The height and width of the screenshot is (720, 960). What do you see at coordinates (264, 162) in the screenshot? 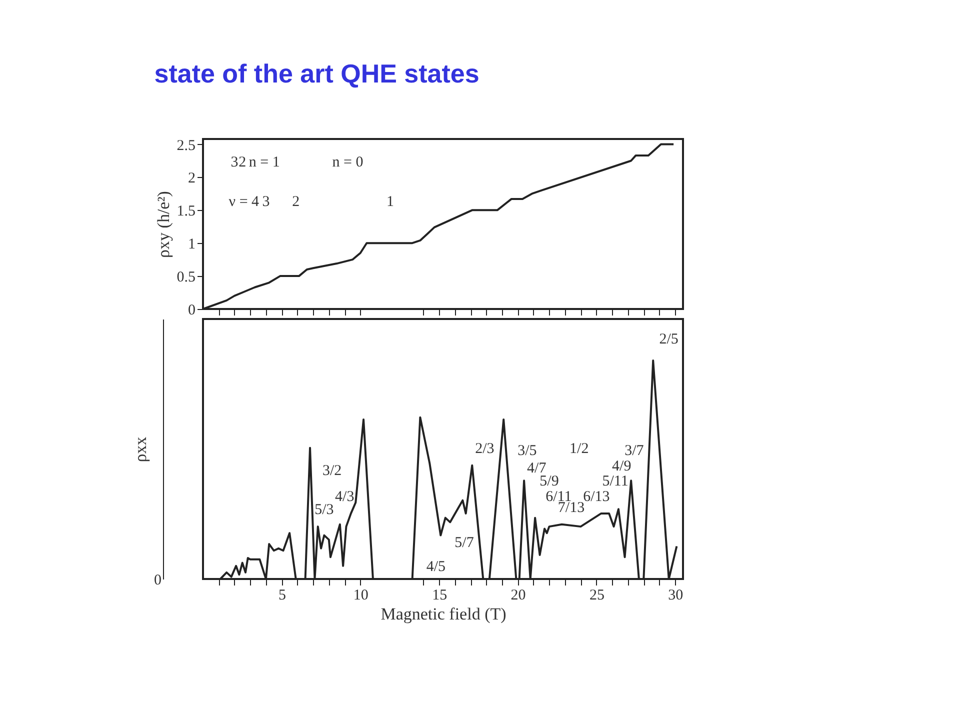
I see `annotation: n = 1` at bounding box center [264, 162].